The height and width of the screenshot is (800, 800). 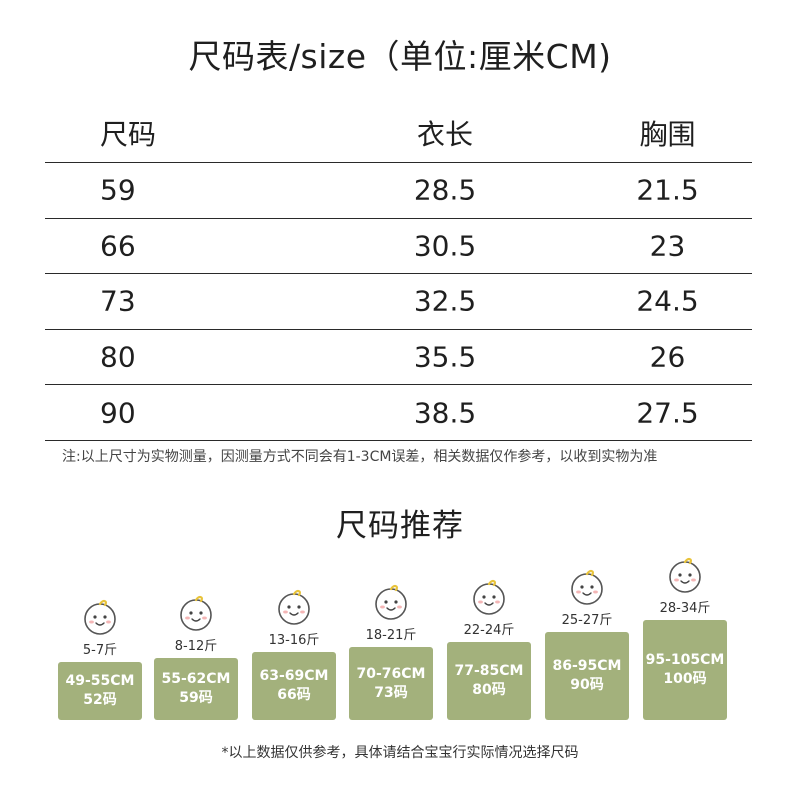 I want to click on cell-chest: 27.5, so click(x=667, y=413).